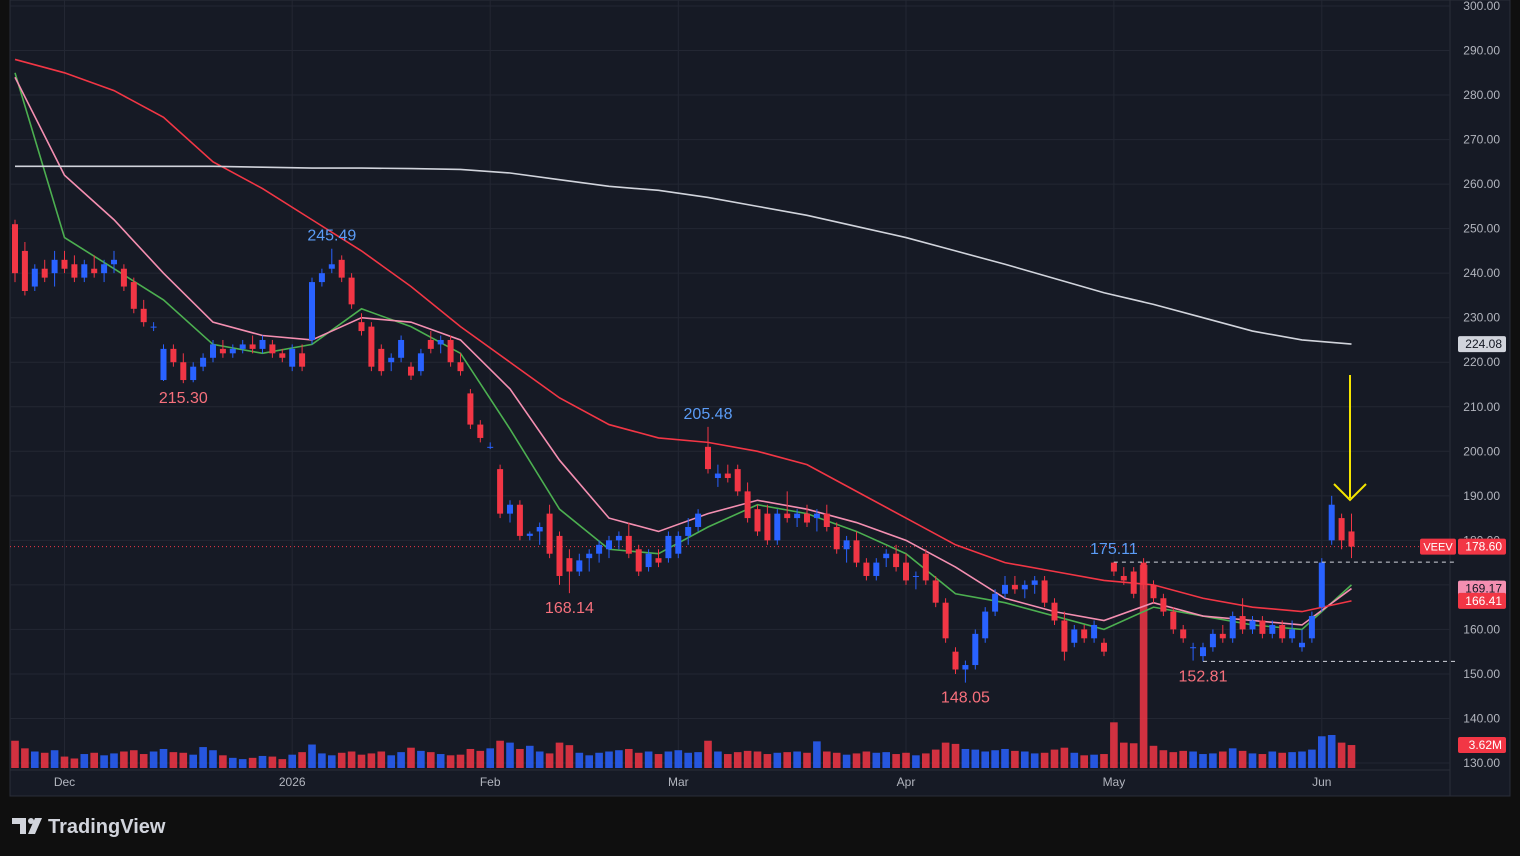  I want to click on ma-price-label-bg, so click(1482, 588).